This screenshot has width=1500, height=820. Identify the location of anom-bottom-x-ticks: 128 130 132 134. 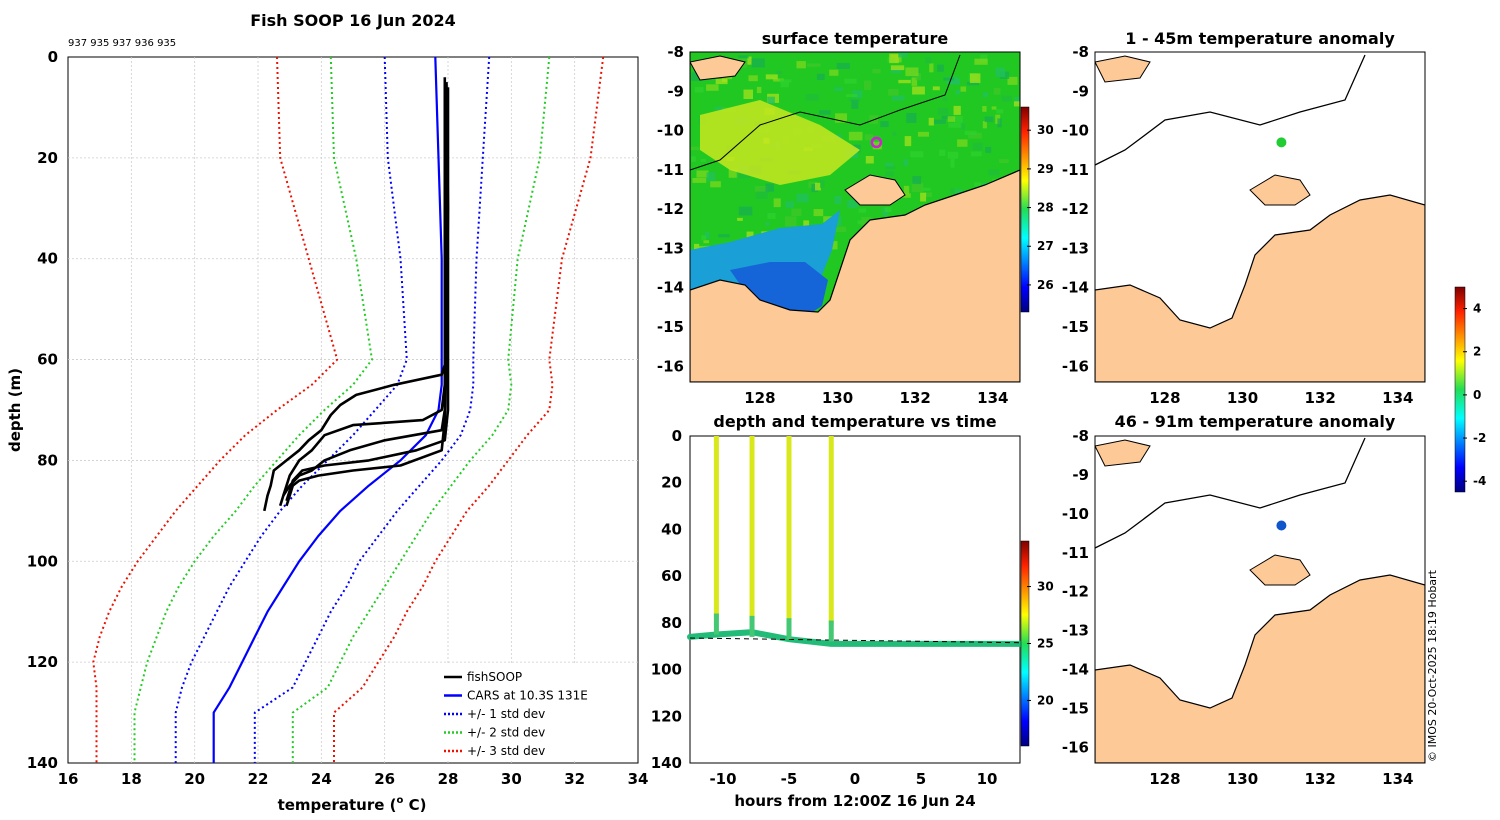
(1281, 779).